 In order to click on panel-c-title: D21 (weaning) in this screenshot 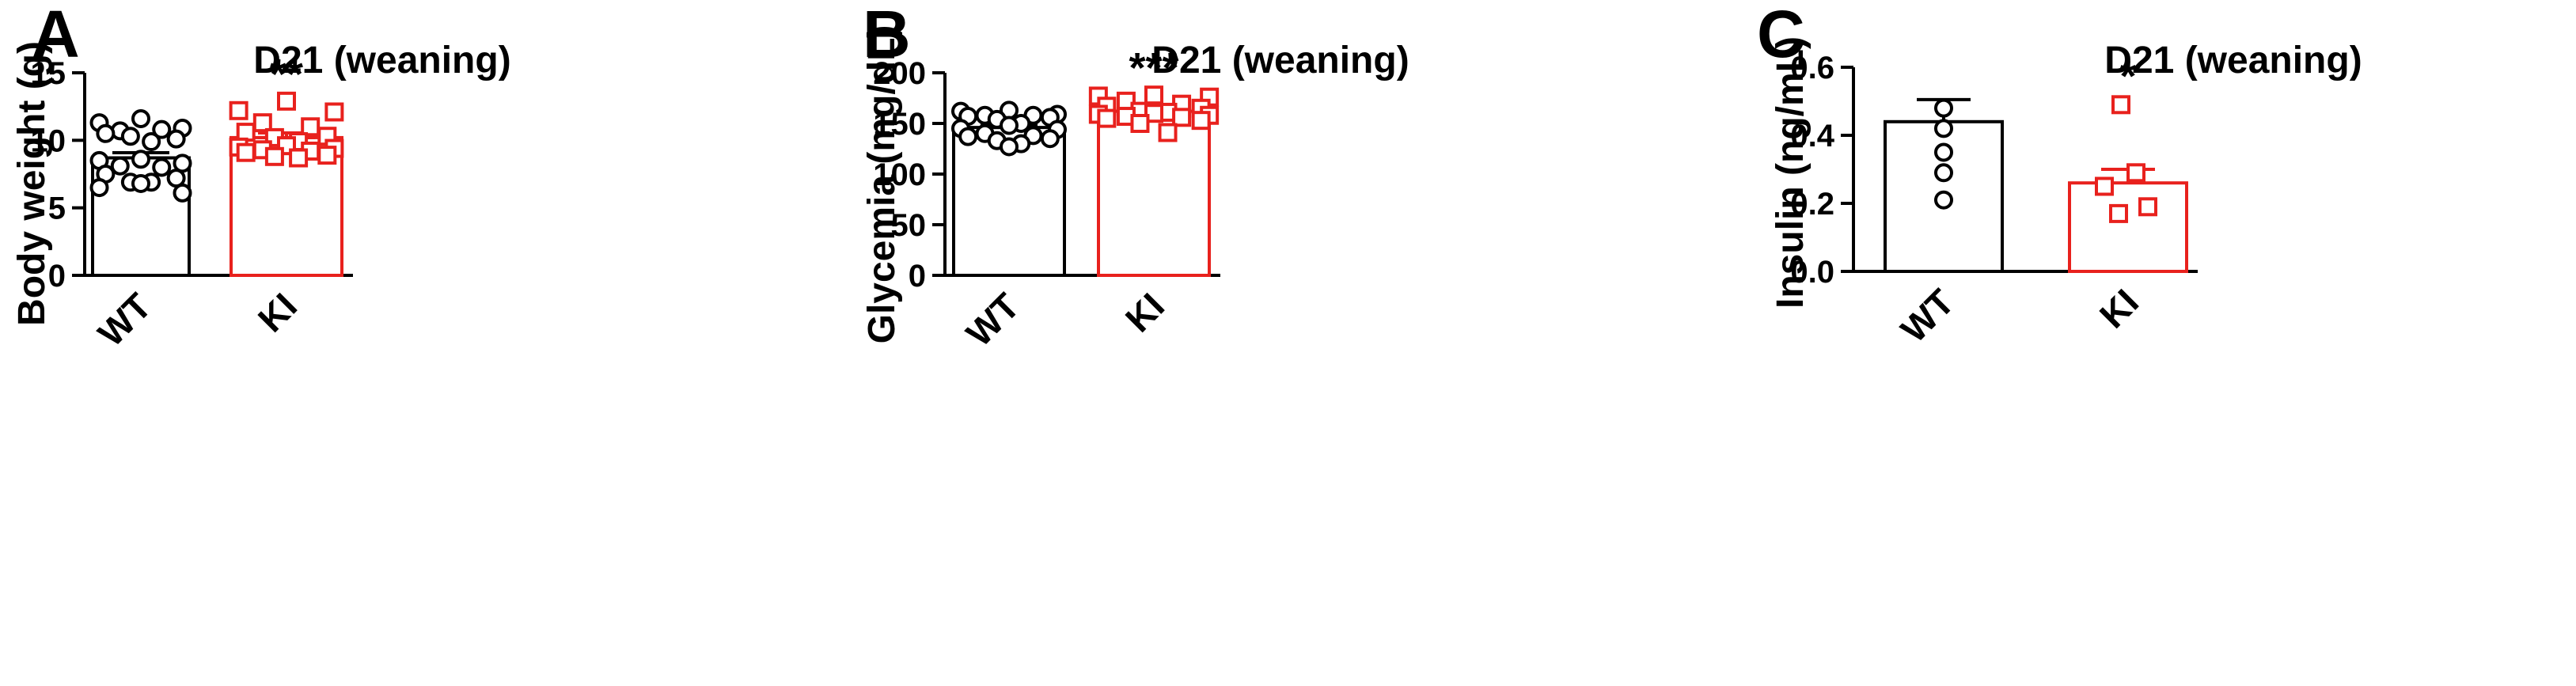, I will do `click(2233, 60)`.